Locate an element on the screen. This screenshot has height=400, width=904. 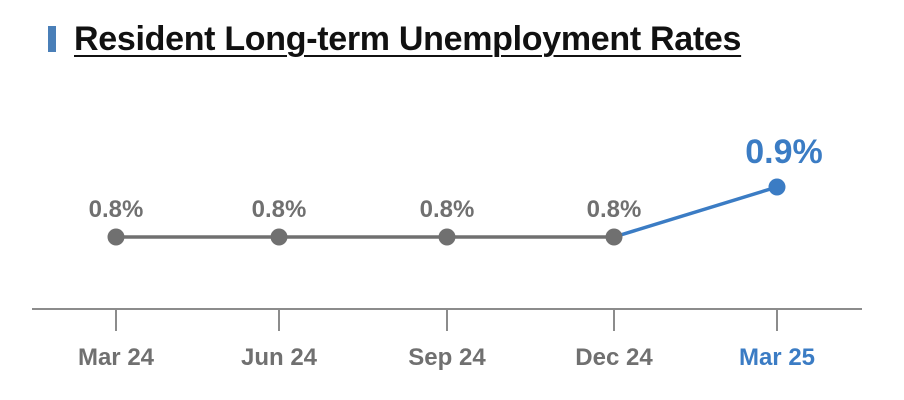
data-label: 0.9% is located at coordinates (784, 152).